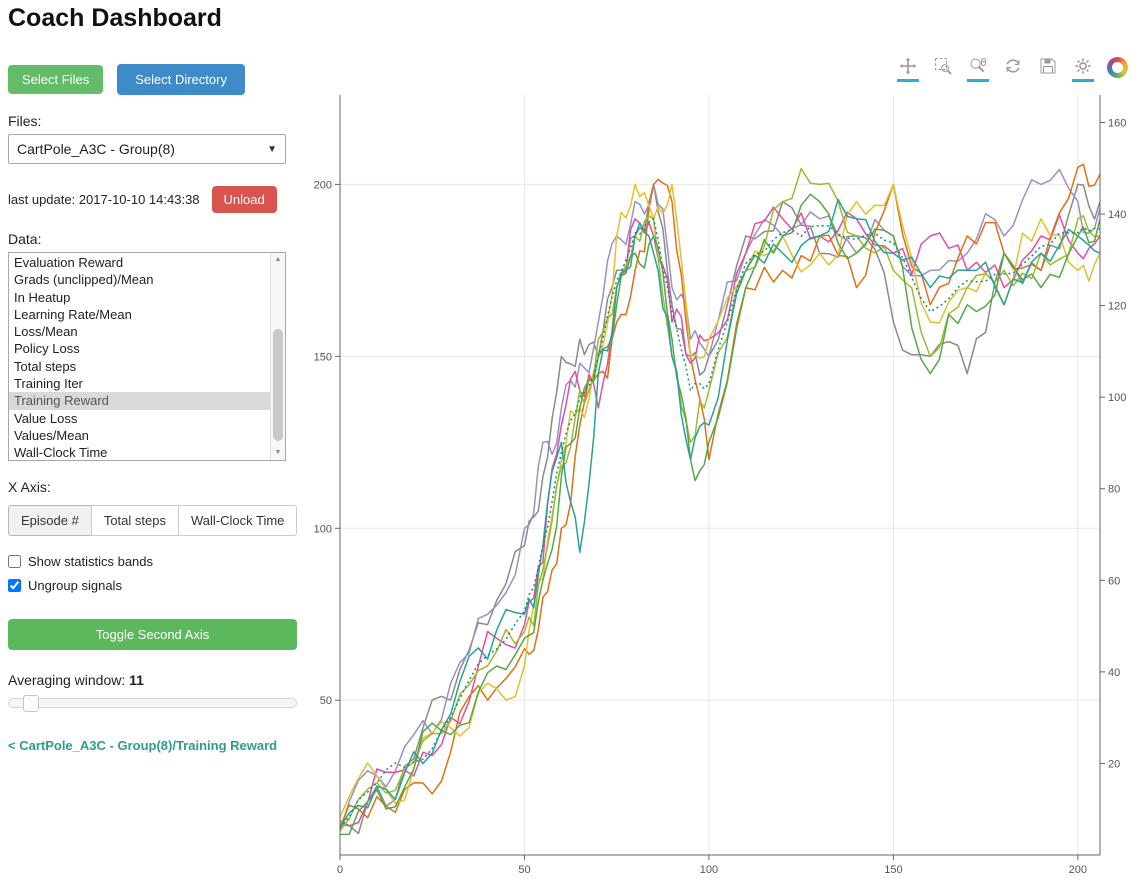  Describe the element at coordinates (1114, 673) in the screenshot. I see `svg-text: 40` at that location.